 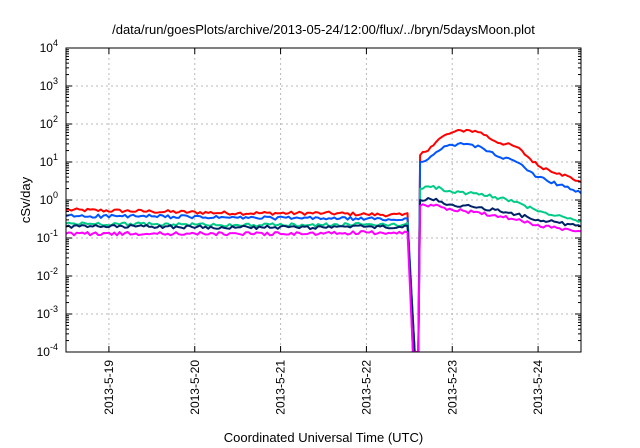 What do you see at coordinates (366, 387) in the screenshot?
I see `x-tick-label: 2013-5-22` at bounding box center [366, 387].